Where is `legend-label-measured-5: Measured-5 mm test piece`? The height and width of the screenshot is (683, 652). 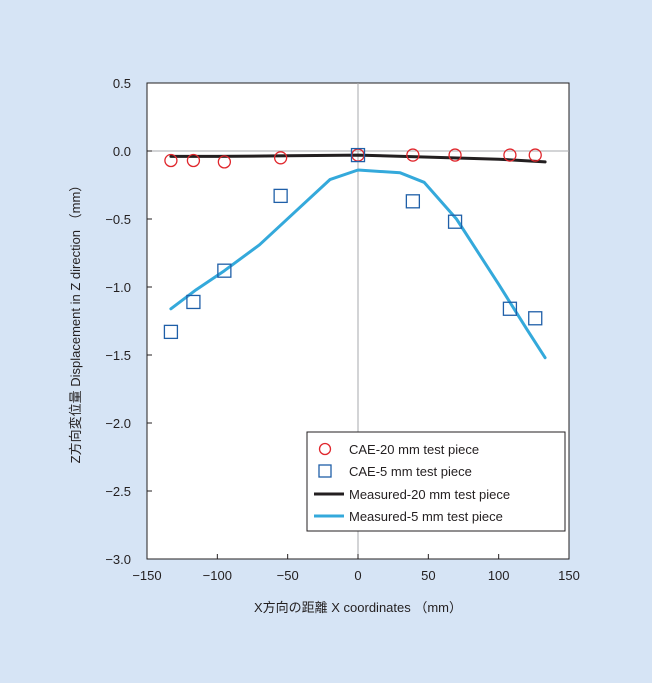
legend-label-measured-5: Measured-5 mm test piece is located at coordinates (426, 516).